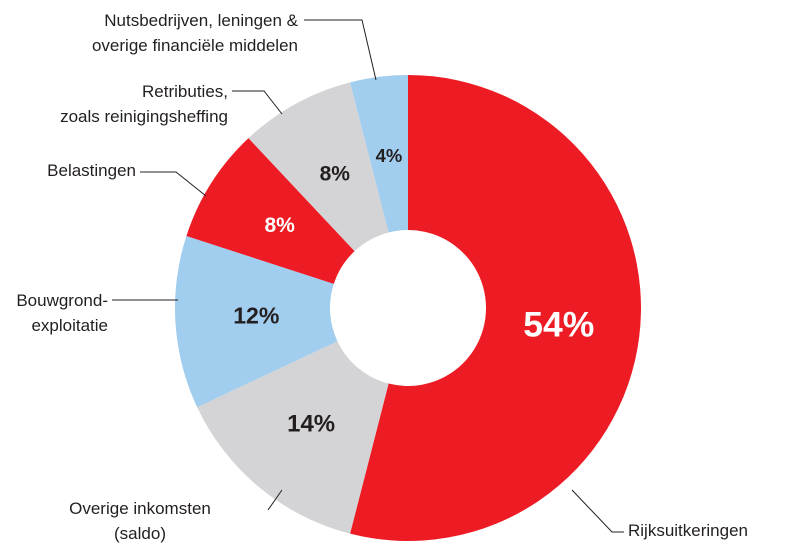 Image resolution: width=788 pixels, height=546 pixels. Describe the element at coordinates (389, 155) in the screenshot. I see `value-label: 4%` at that location.